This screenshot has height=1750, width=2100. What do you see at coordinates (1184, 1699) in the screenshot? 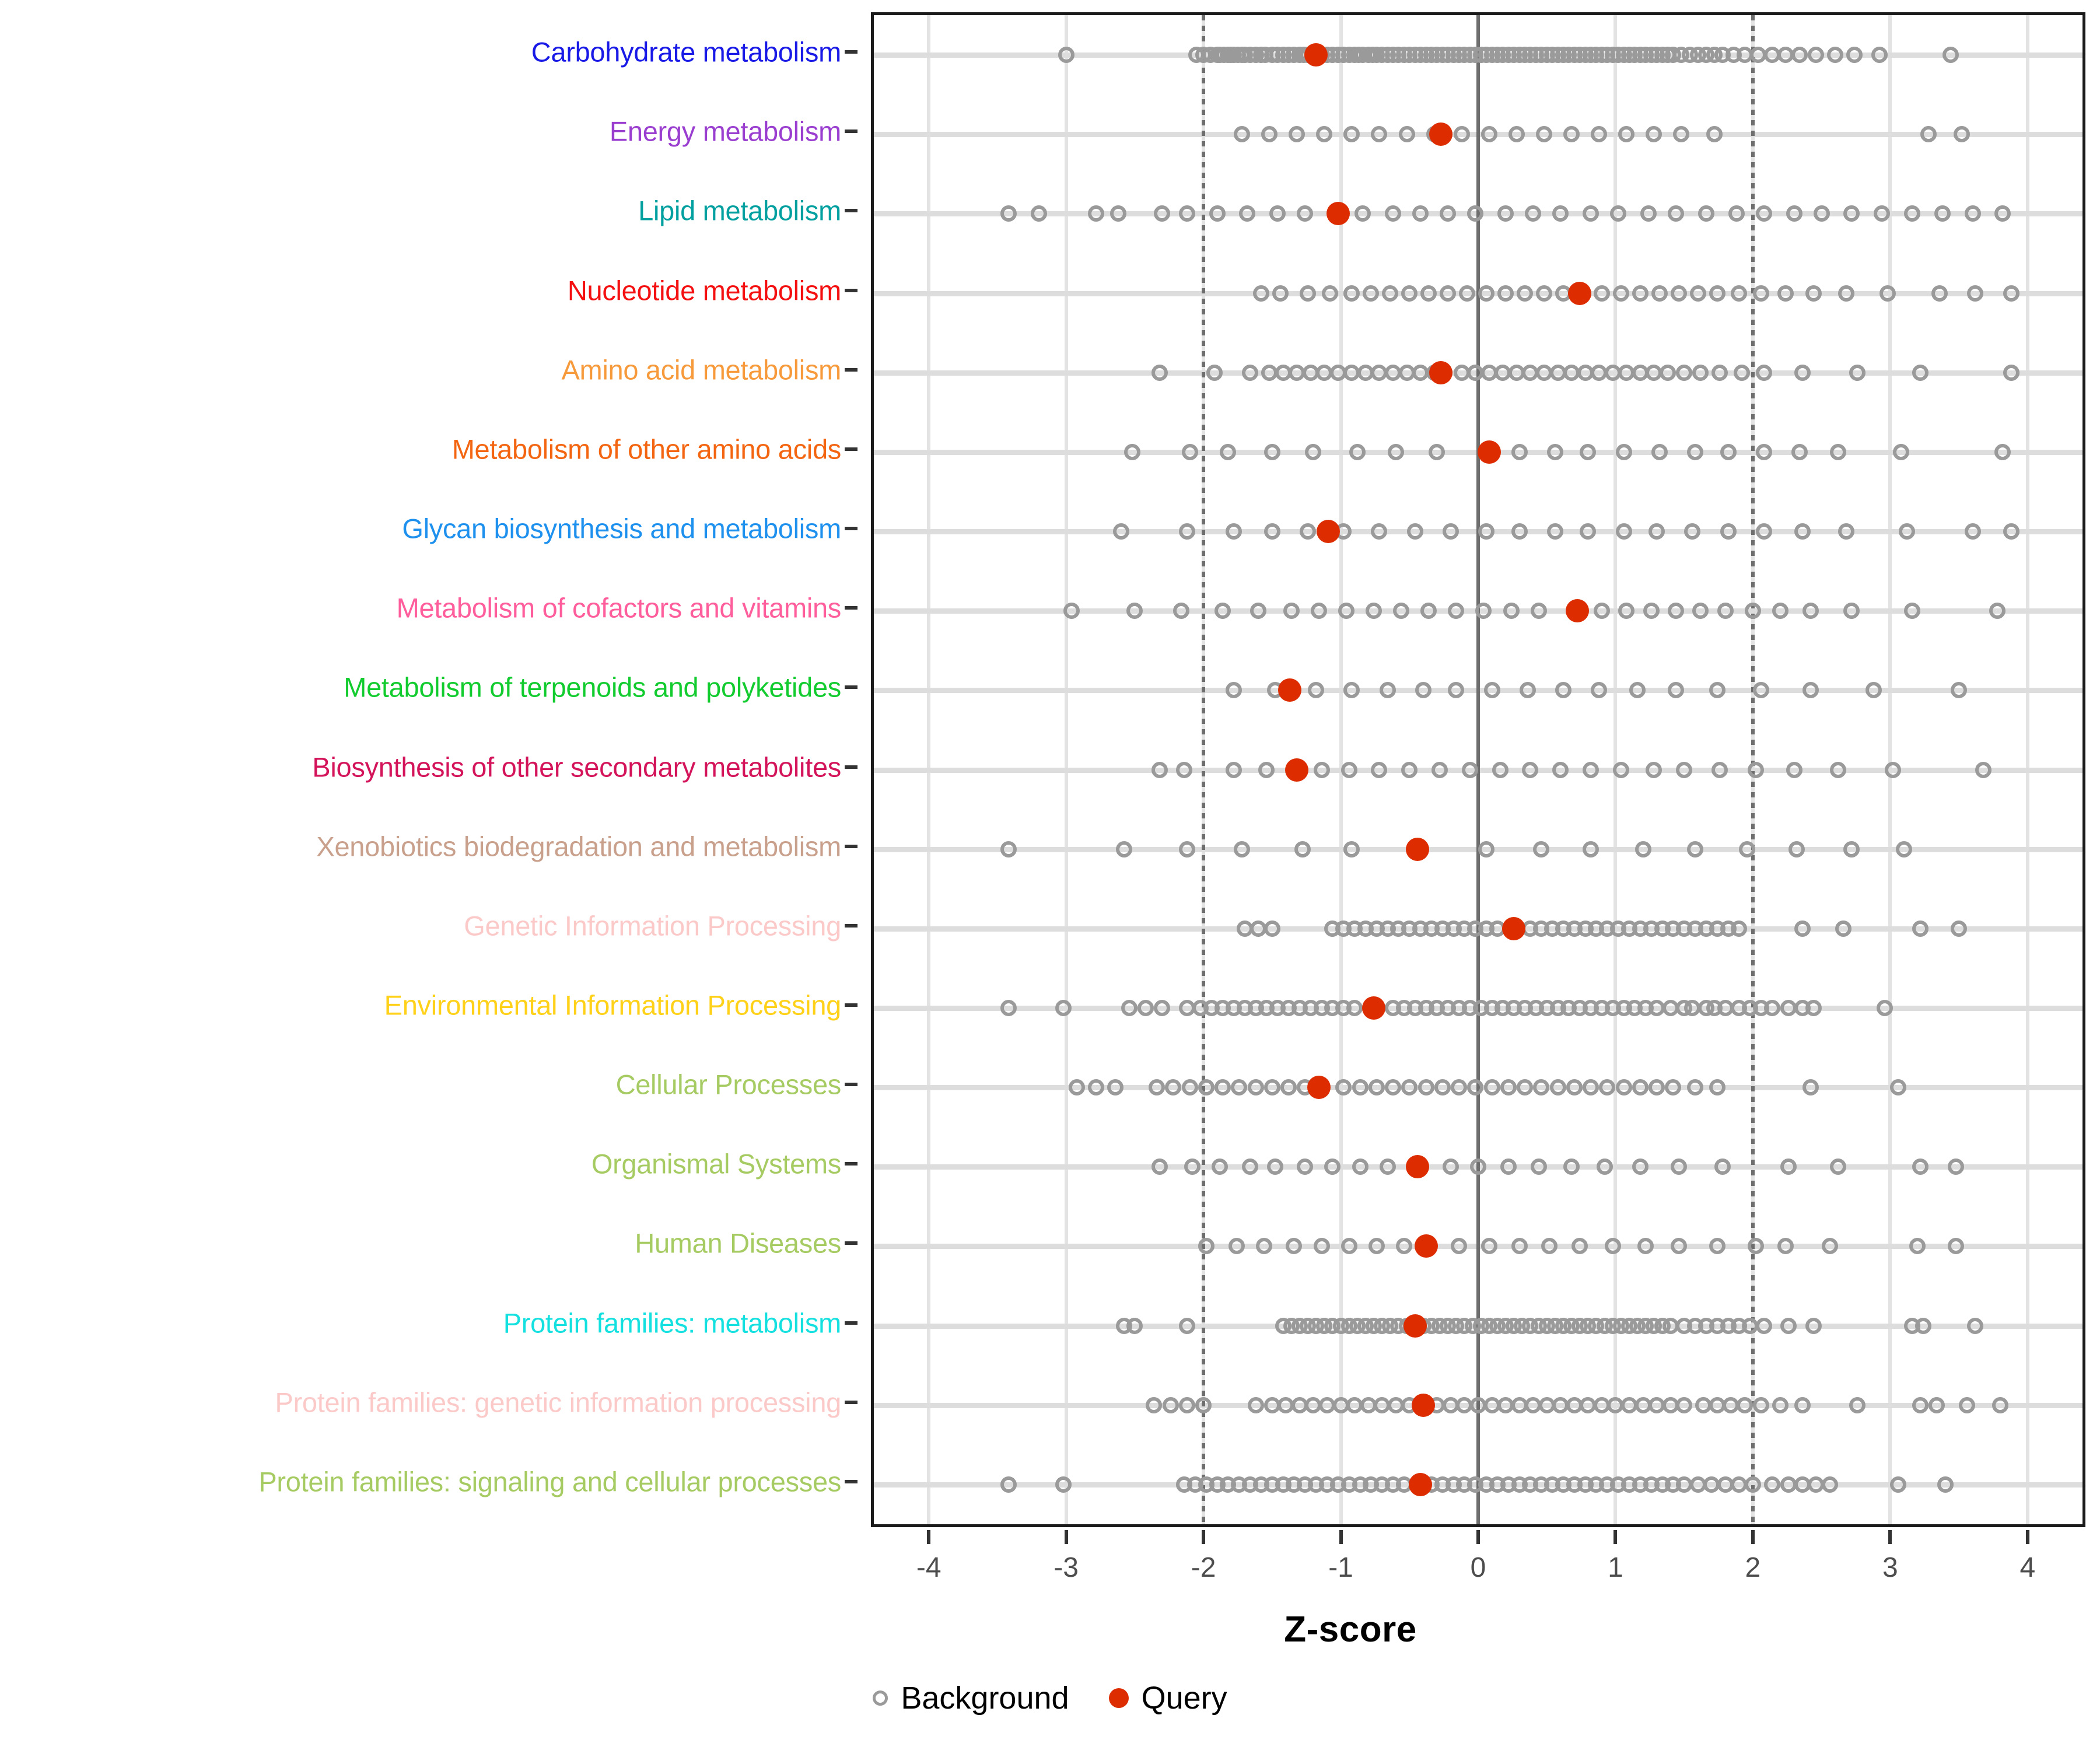
I see `legend-label-query: Query` at bounding box center [1184, 1699].